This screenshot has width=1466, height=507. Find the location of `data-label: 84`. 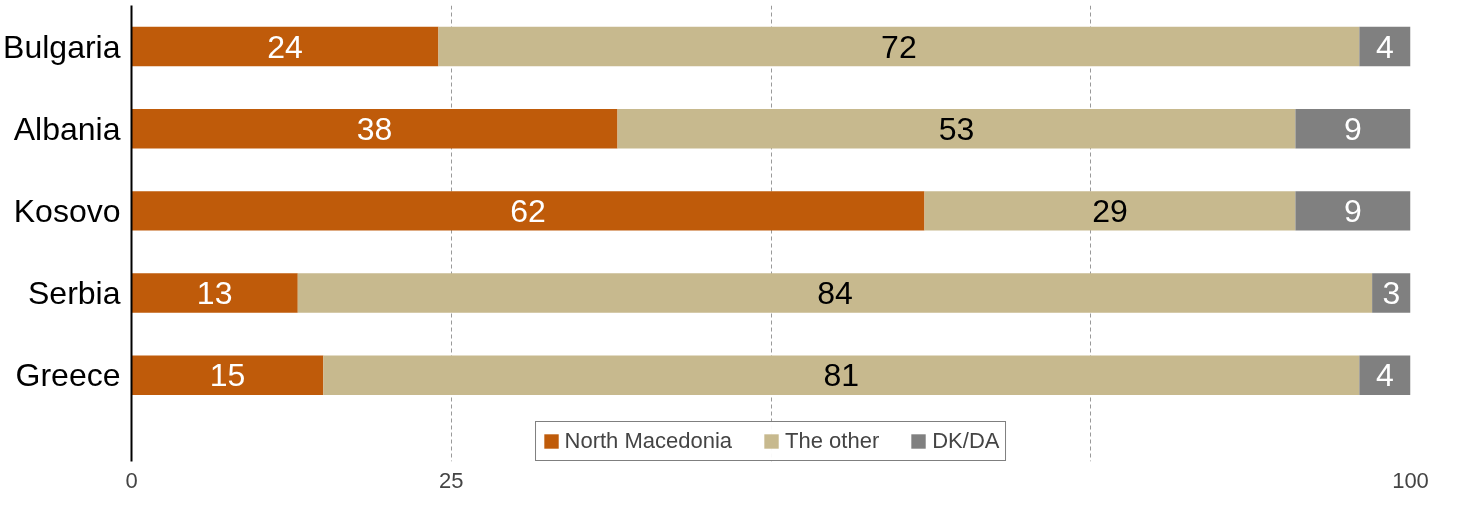

data-label: 84 is located at coordinates (835, 293).